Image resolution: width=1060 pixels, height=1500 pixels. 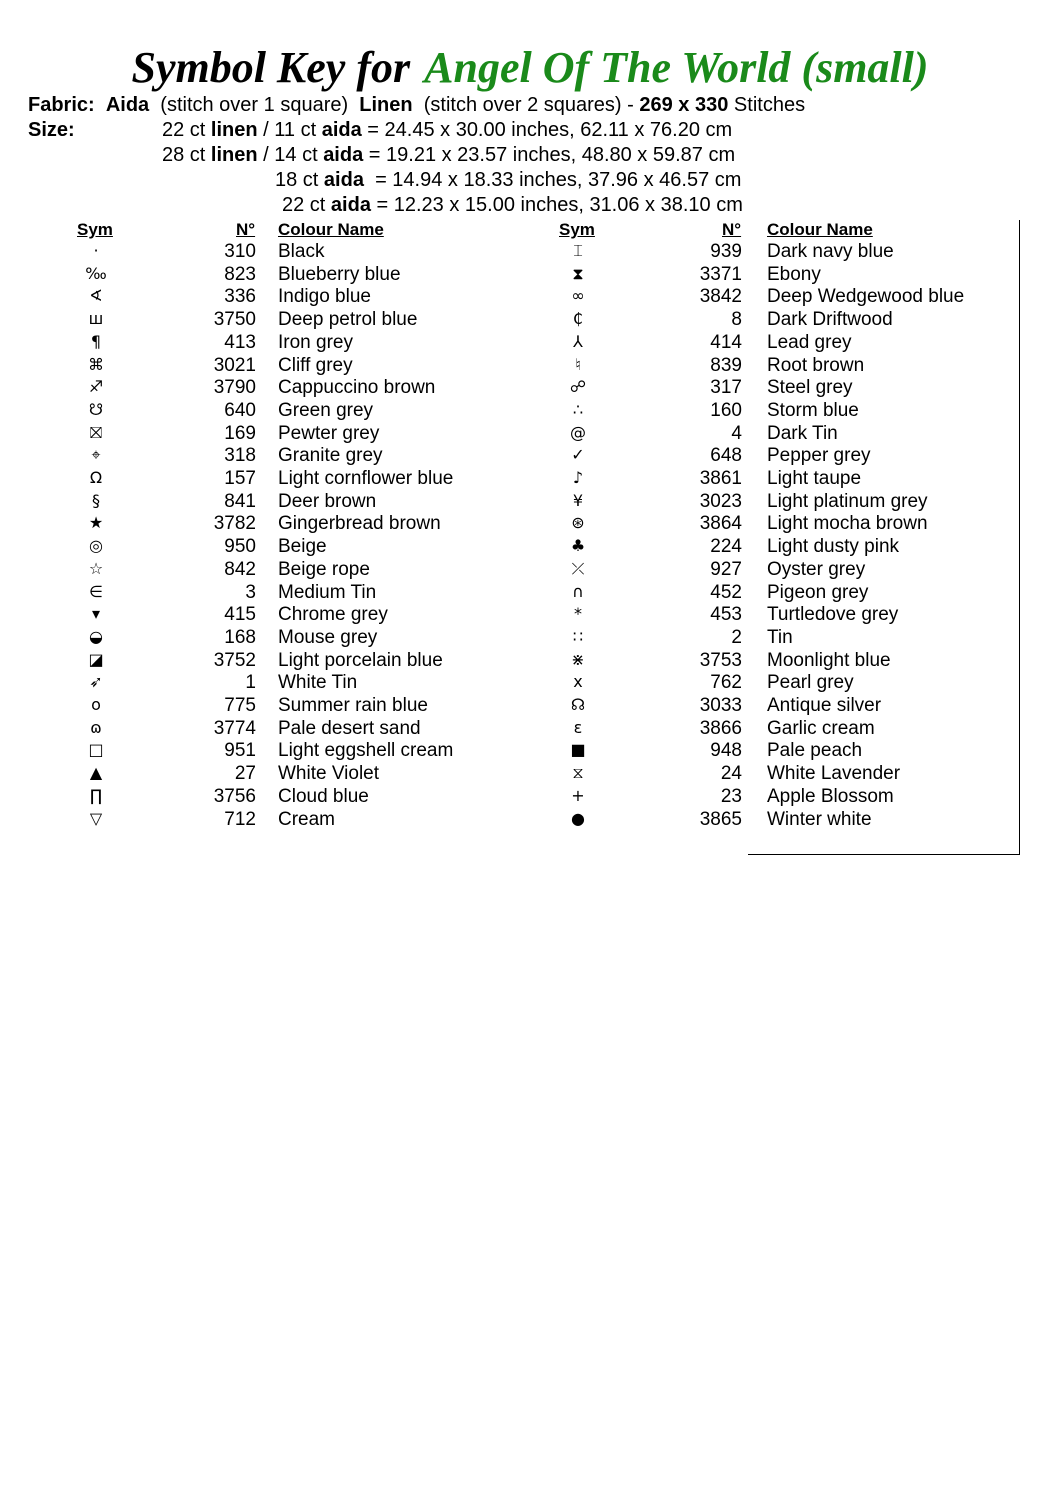 What do you see at coordinates (736, 637) in the screenshot?
I see `dmc-number: 2` at bounding box center [736, 637].